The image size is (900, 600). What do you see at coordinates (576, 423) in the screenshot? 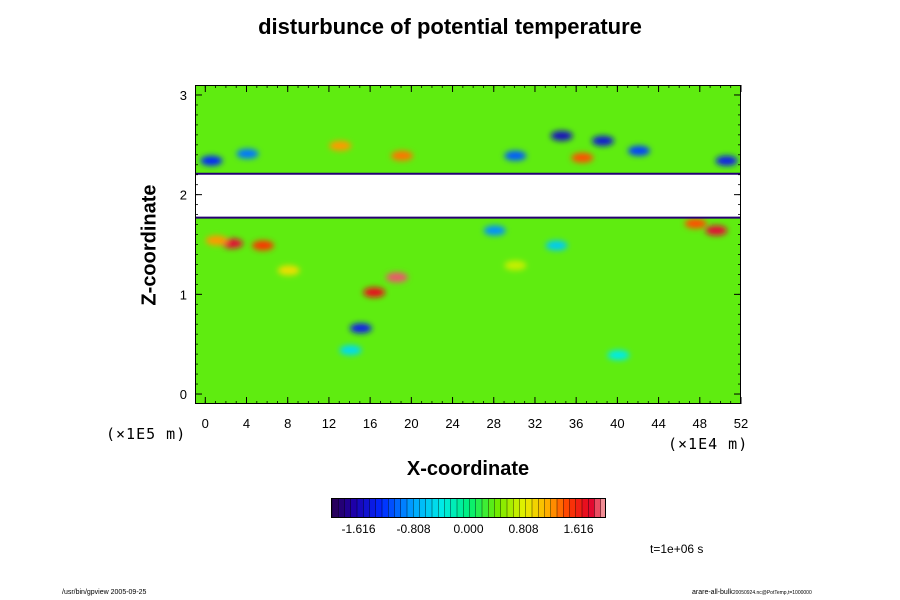
I see `x-tick-label: 36` at bounding box center [576, 423].